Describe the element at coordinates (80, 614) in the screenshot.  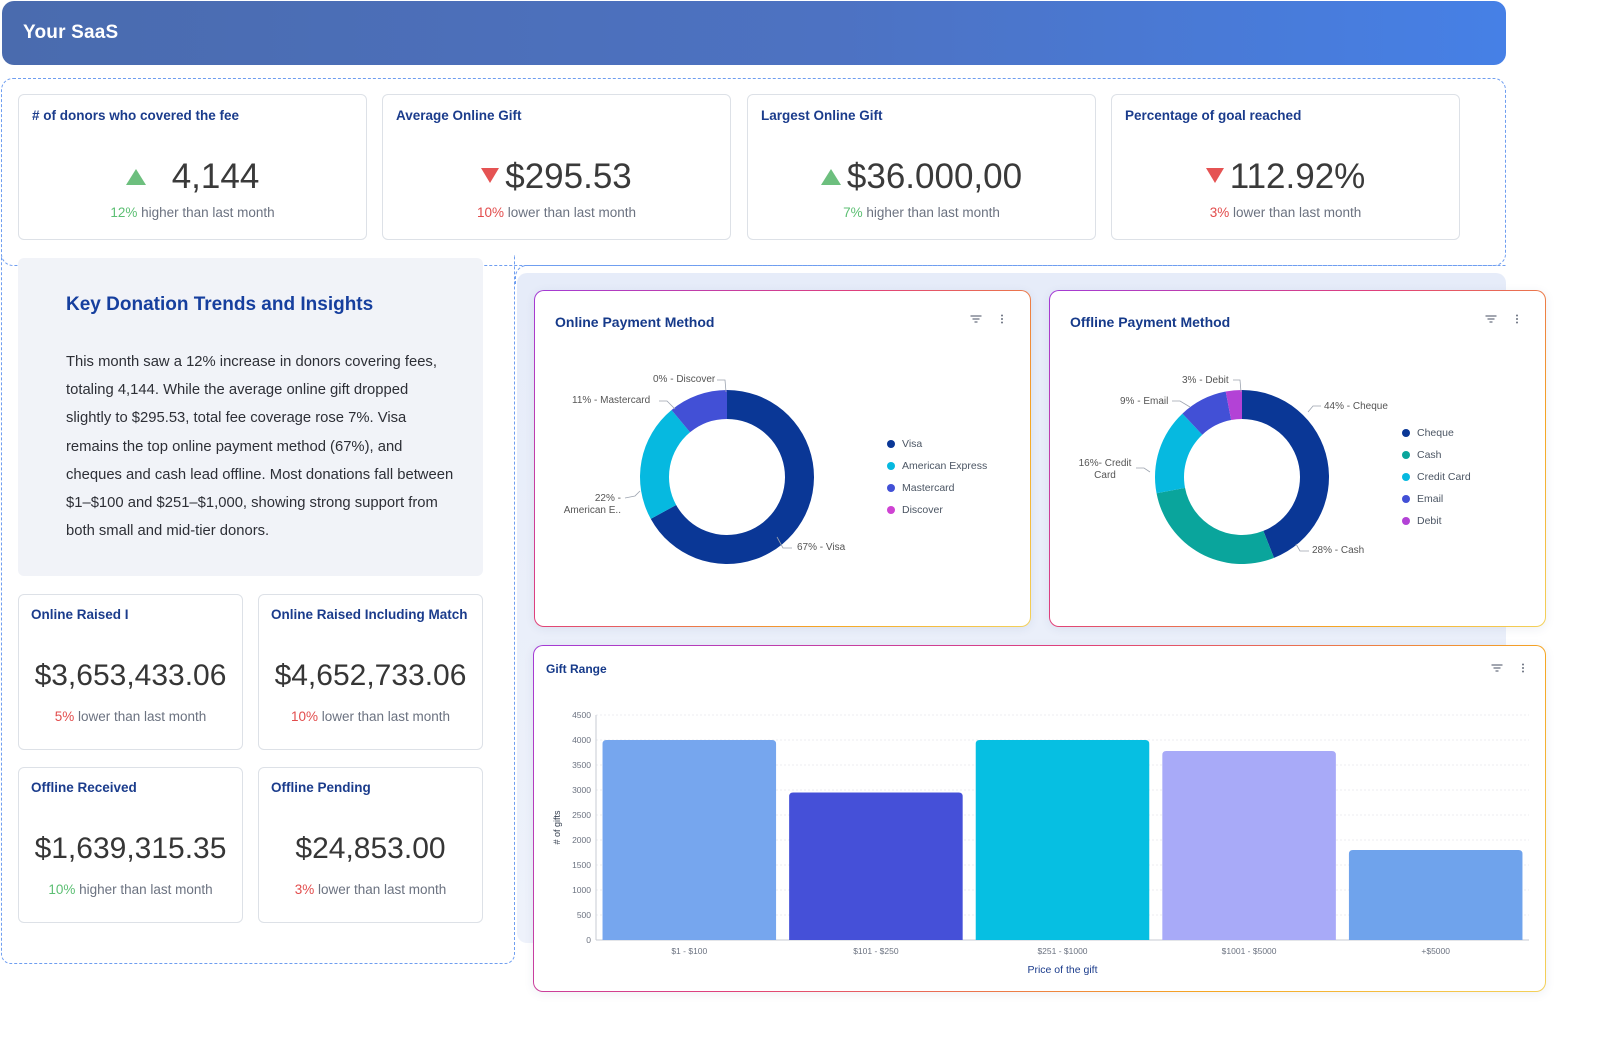
I see `stat-title: Online Raised I` at that location.